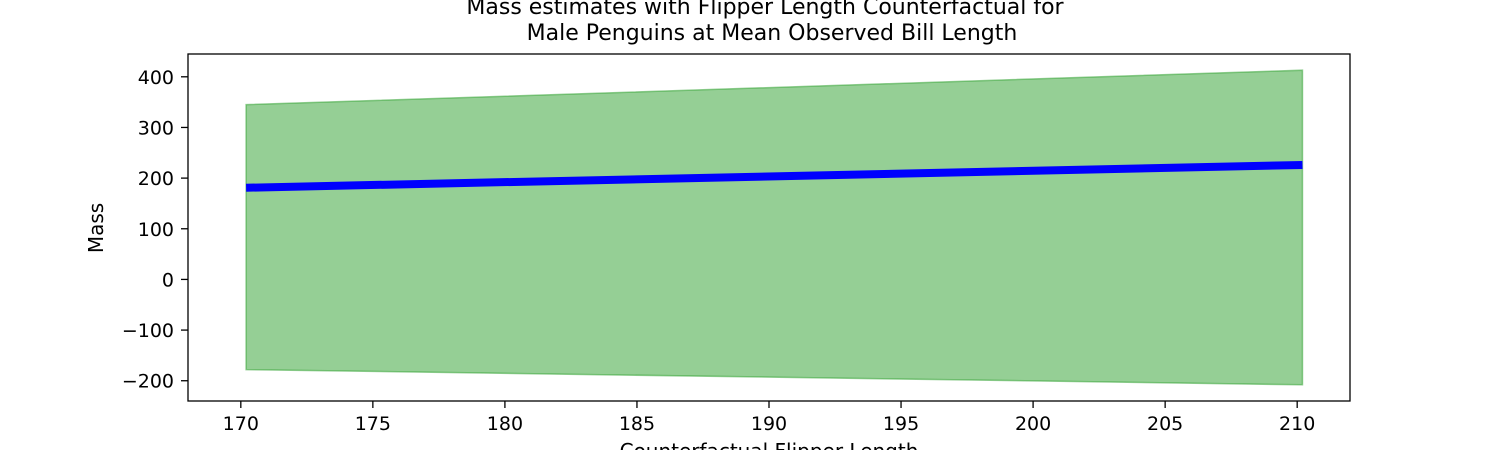 This screenshot has width=1500, height=450. I want to click on x-tick-label: 180, so click(505, 424).